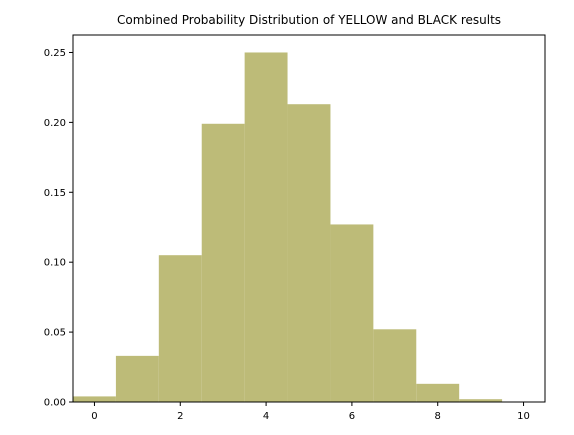  What do you see at coordinates (55, 123) in the screenshot?
I see `y-tick-label: 0.20` at bounding box center [55, 123].